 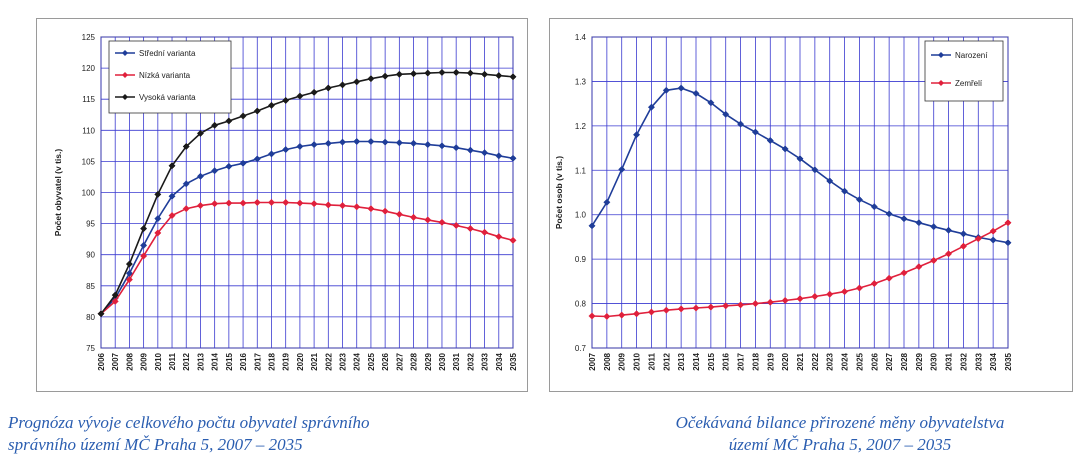 What do you see at coordinates (89, 193) in the screenshot?
I see `chart-left-ytick-label: 100` at bounding box center [89, 193].